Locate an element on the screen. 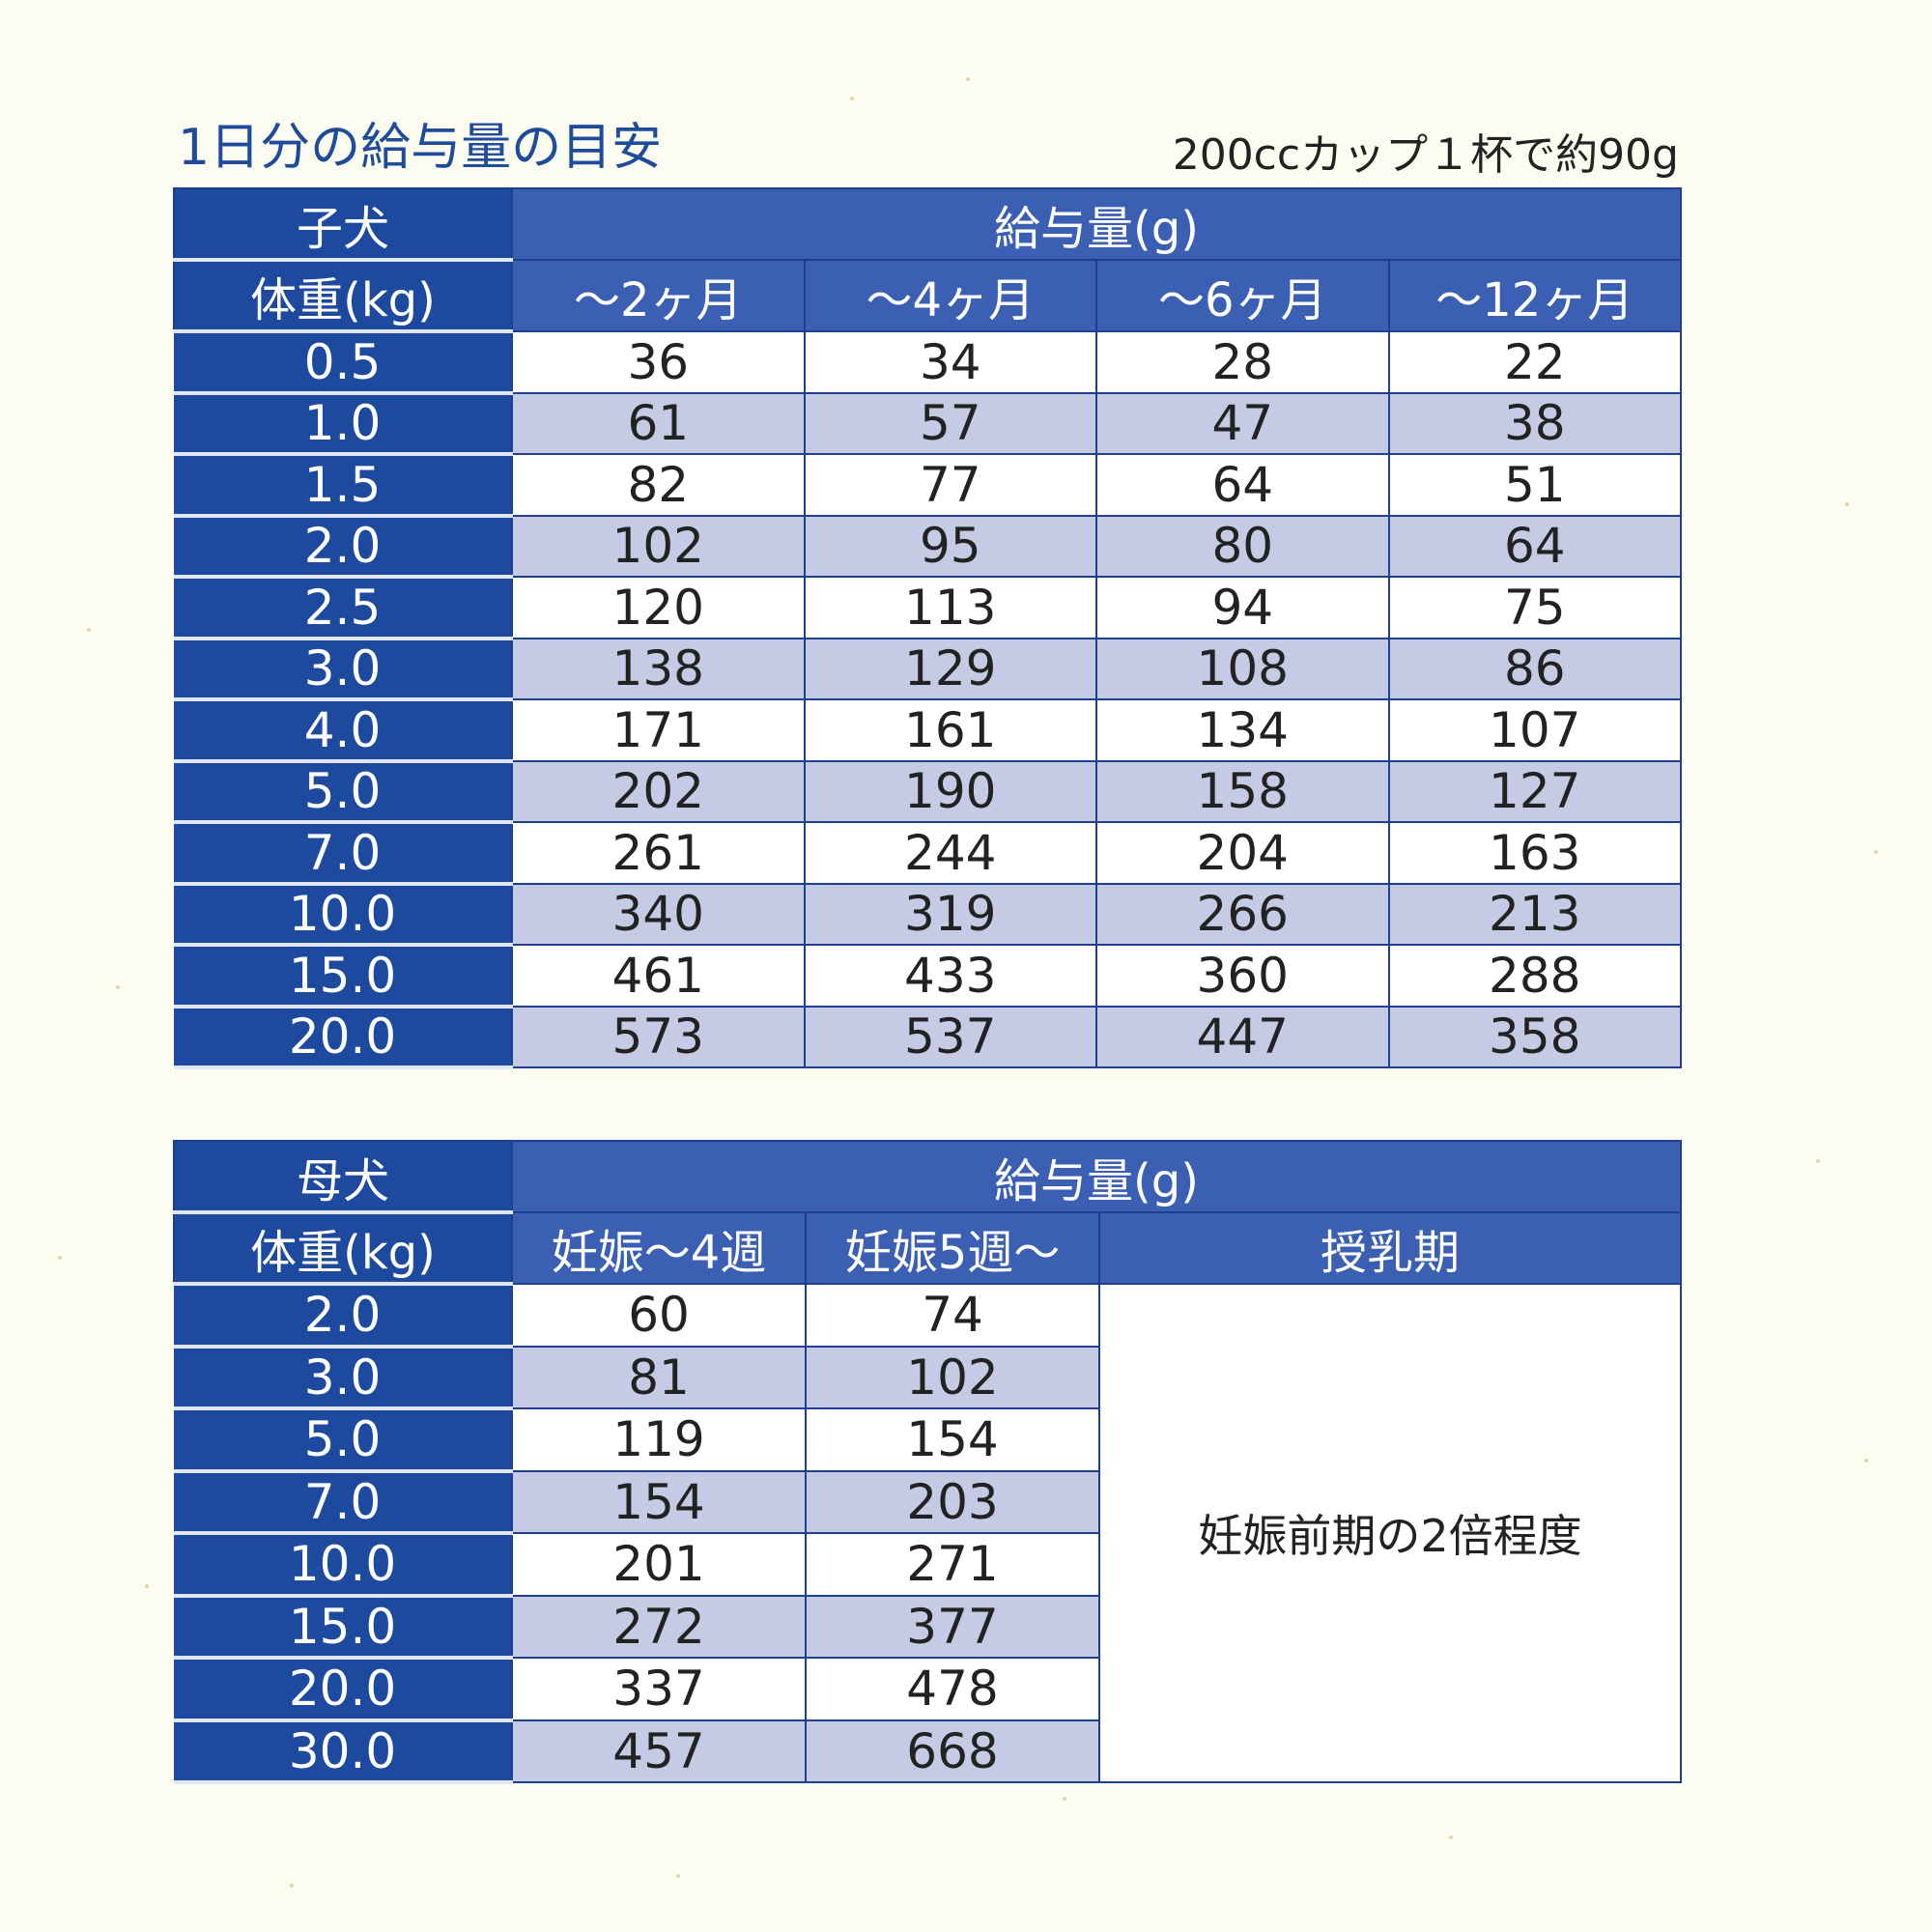  amount-cell: 288 is located at coordinates (1534, 976).